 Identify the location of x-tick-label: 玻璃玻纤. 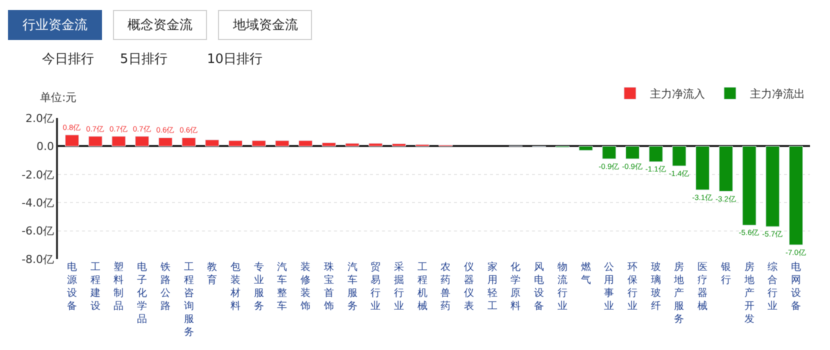
(655, 286).